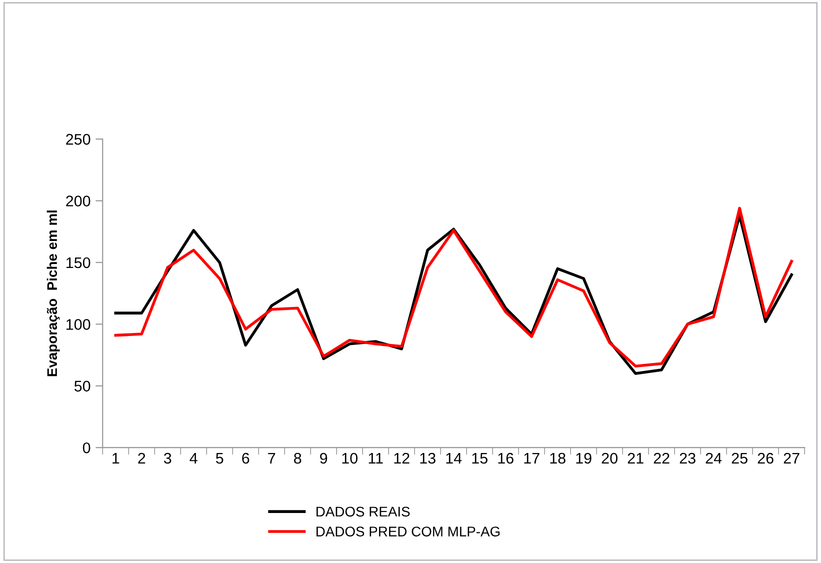 Image resolution: width=821 pixels, height=563 pixels. I want to click on y-tick-label: 50, so click(82, 386).